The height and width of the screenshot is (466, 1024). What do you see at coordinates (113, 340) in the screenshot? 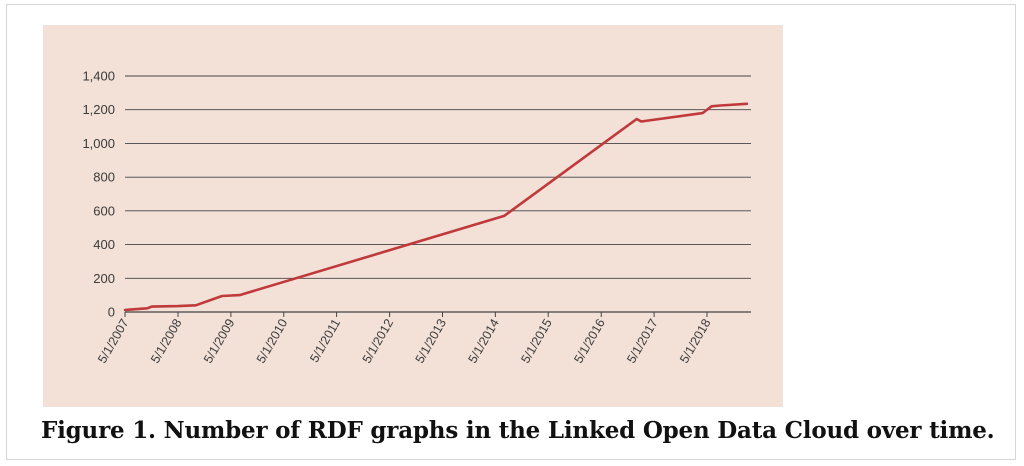
I see `x-tick-label: 5/1/2007` at bounding box center [113, 340].